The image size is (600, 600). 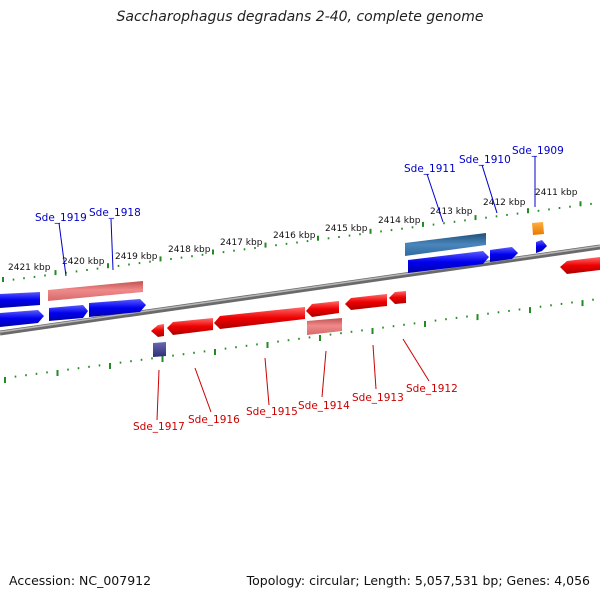 I want to click on gene-feature-sde1910, so click(x=504, y=254).